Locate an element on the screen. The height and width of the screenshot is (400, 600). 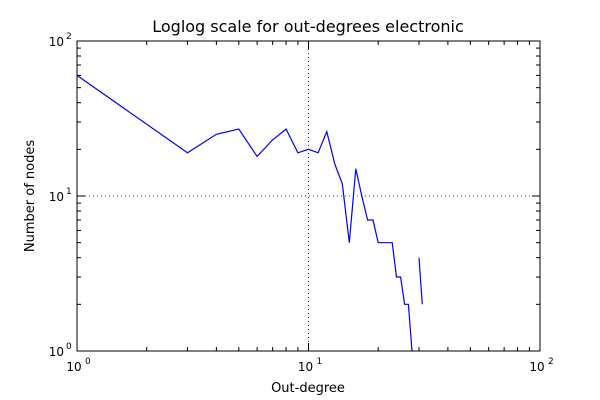
series-line is located at coordinates (420, 281).